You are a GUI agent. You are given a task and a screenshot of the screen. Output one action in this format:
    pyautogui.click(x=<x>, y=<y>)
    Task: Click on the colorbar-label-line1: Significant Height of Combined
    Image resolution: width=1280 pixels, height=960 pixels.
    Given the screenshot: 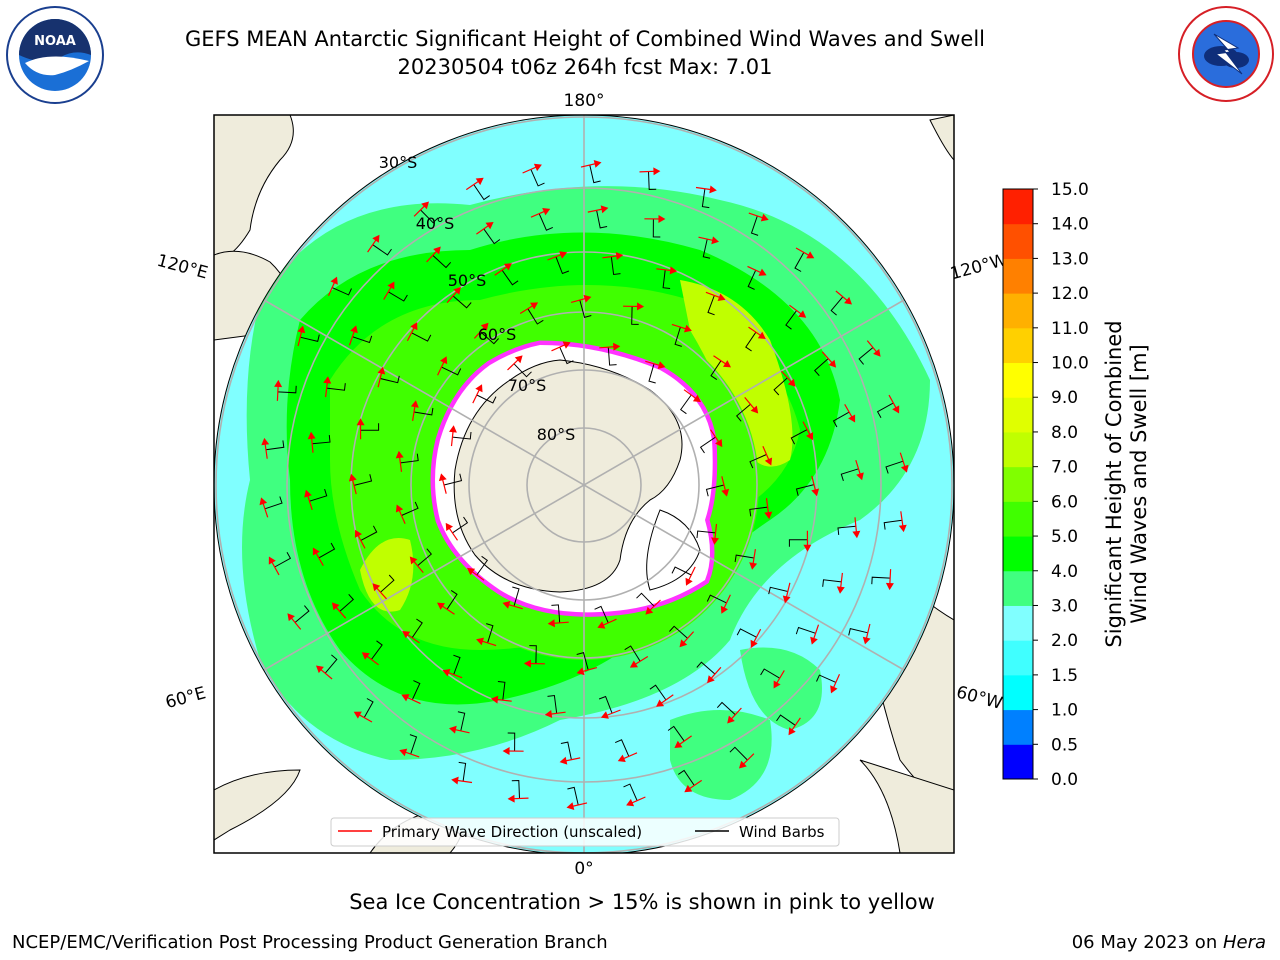 What is the action you would take?
    pyautogui.click(x=1114, y=483)
    